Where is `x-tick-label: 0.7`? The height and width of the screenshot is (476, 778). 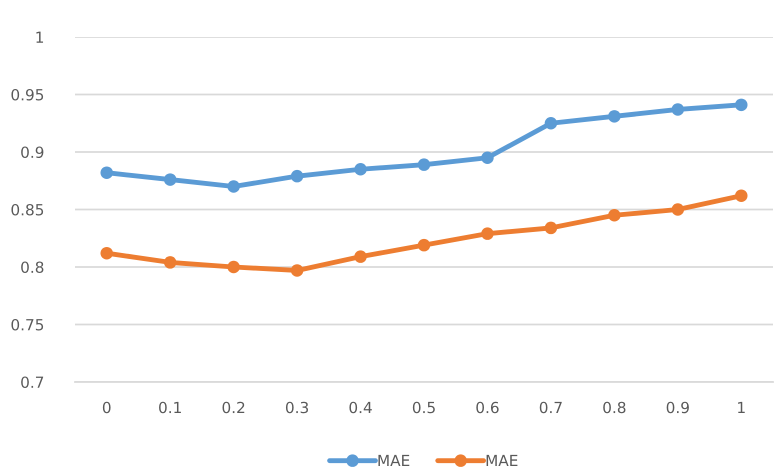
x-tick-label: 0.7 is located at coordinates (551, 408).